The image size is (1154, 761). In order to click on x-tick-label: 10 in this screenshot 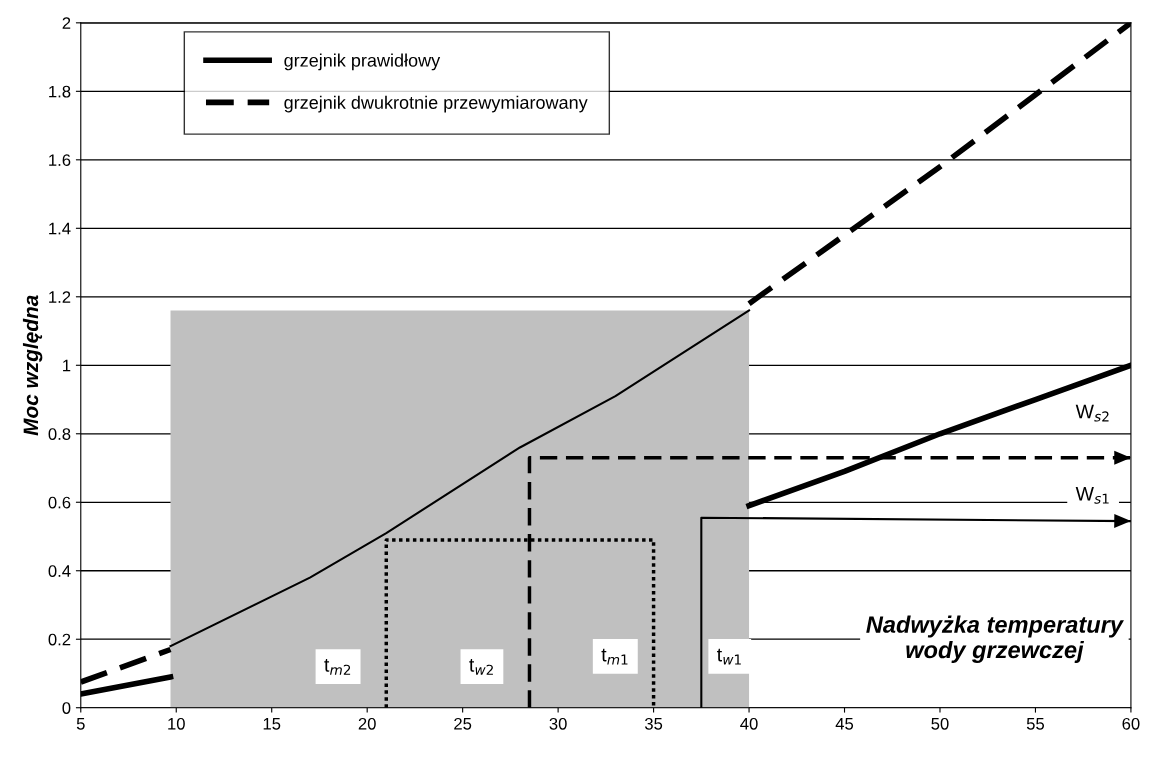, I will do `click(176, 723)`.